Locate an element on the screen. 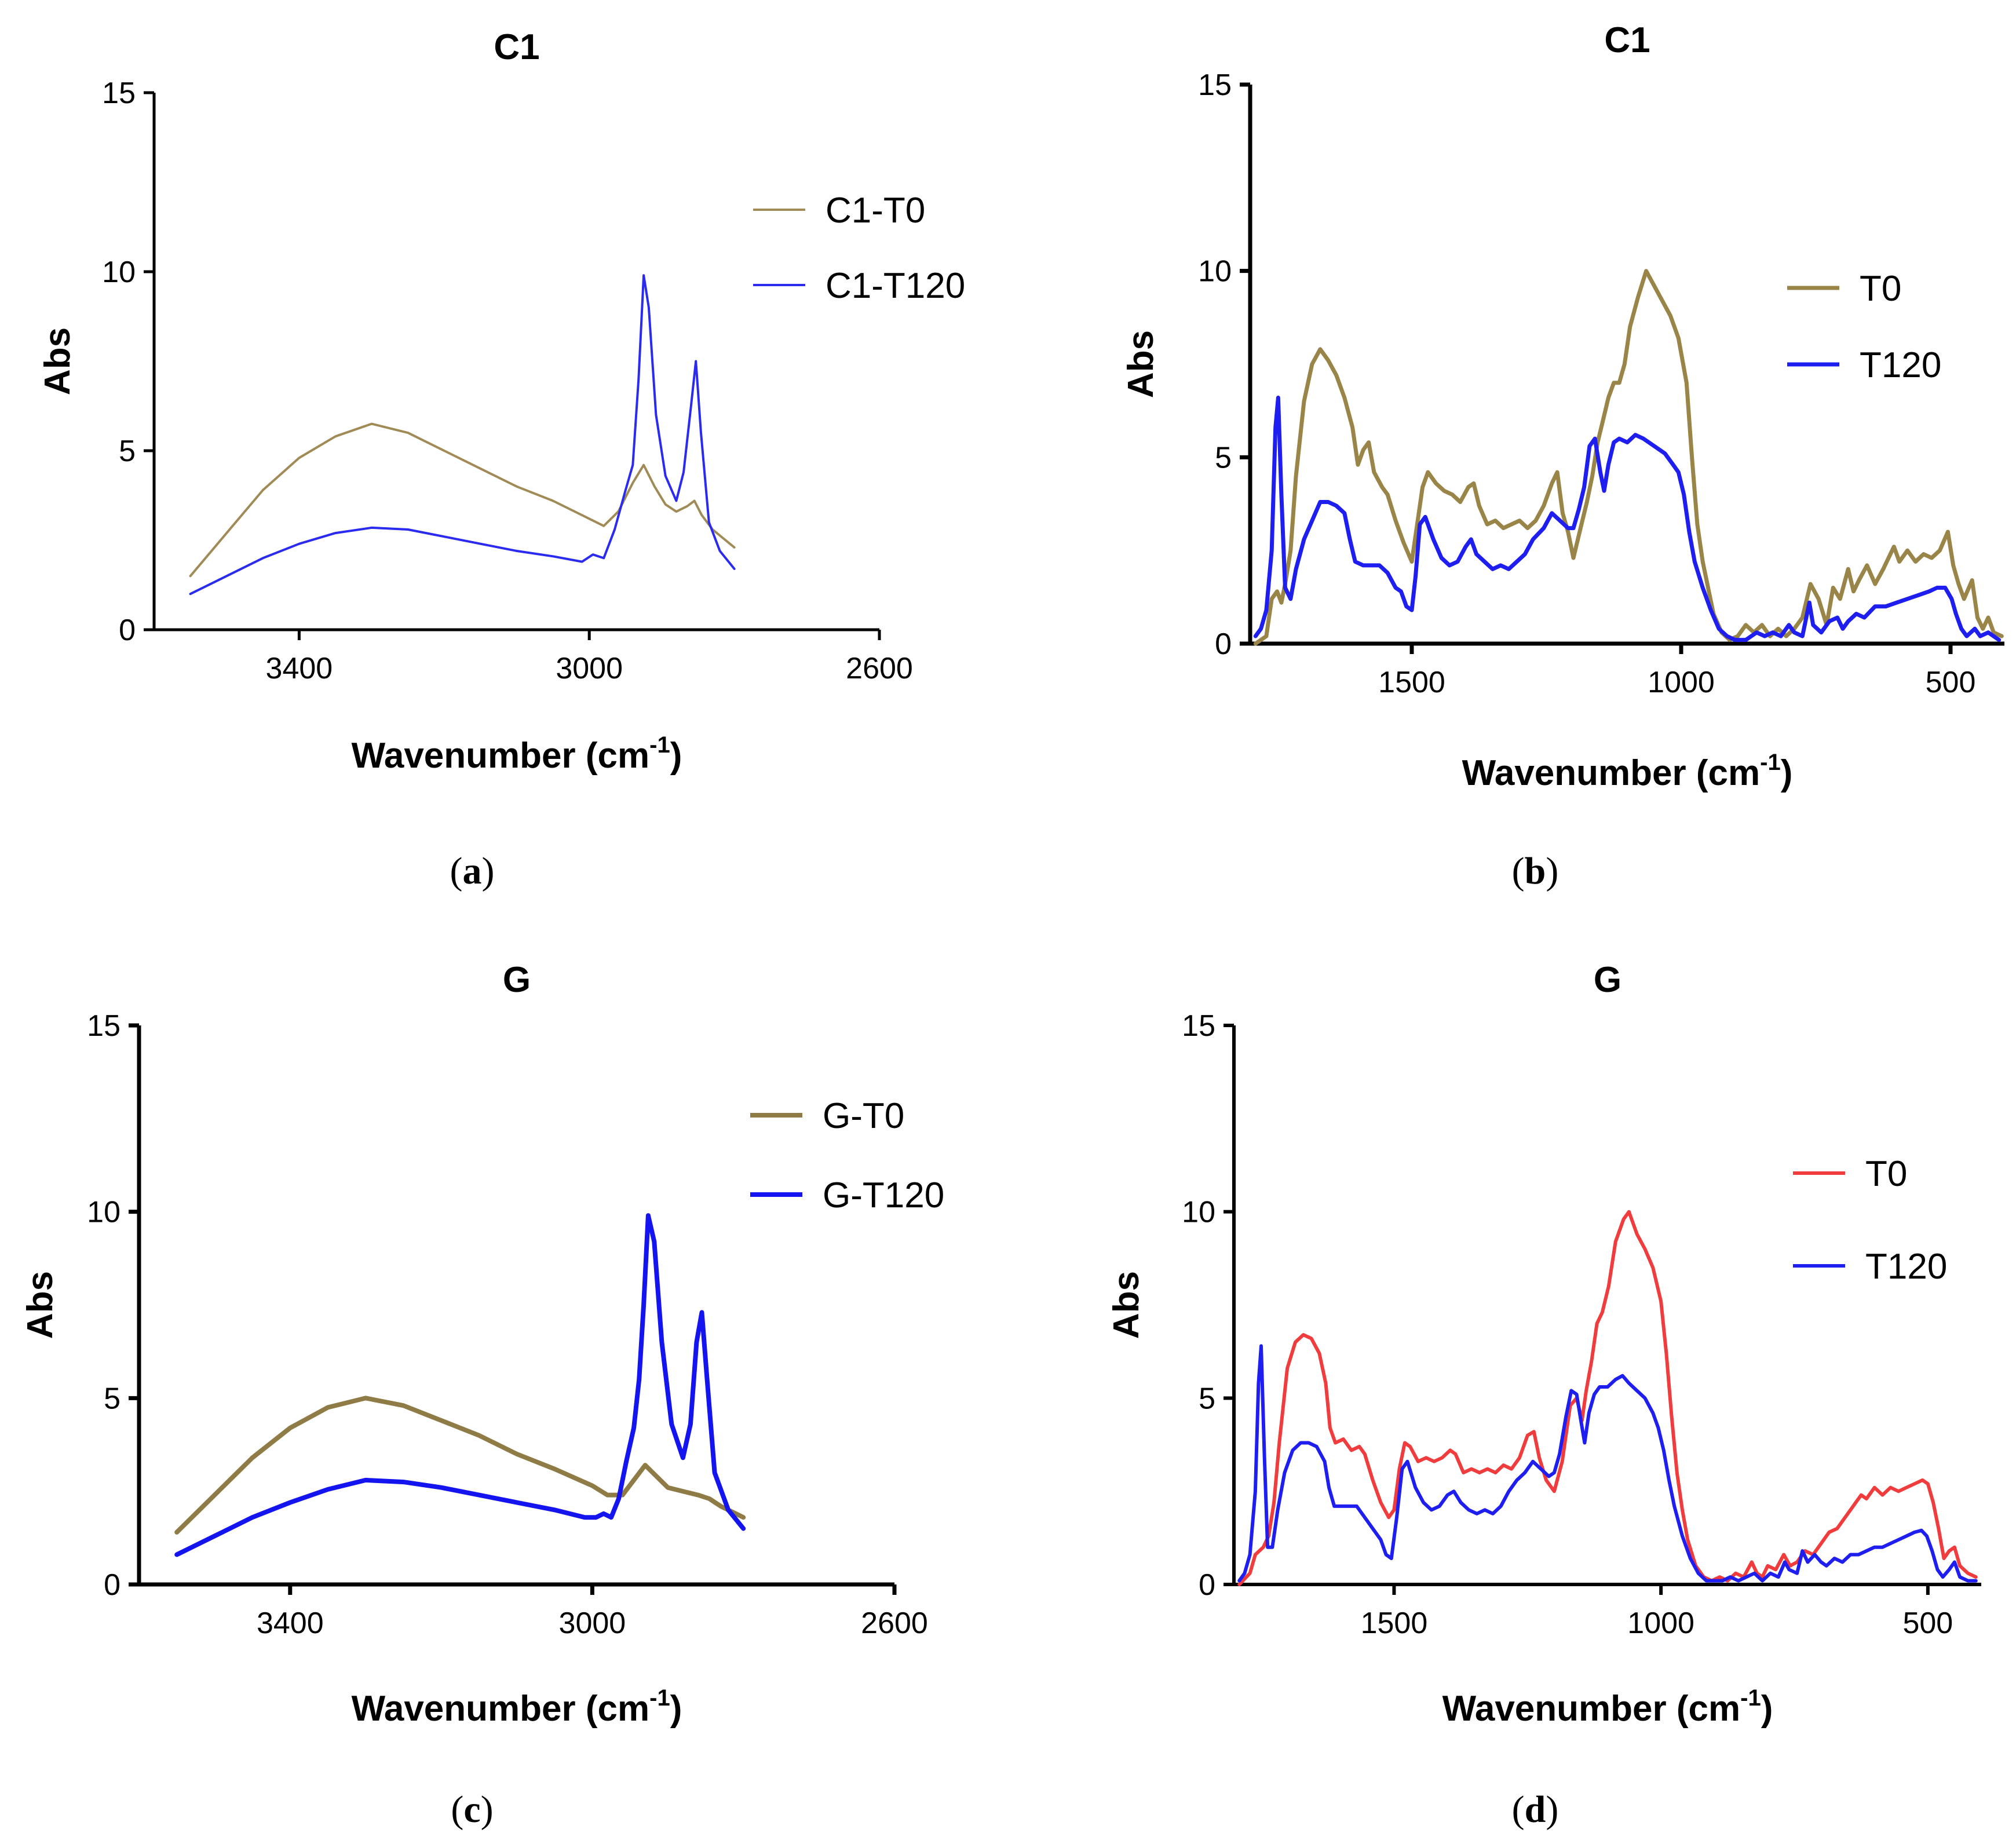  panel-label: (c) is located at coordinates (472, 1809).